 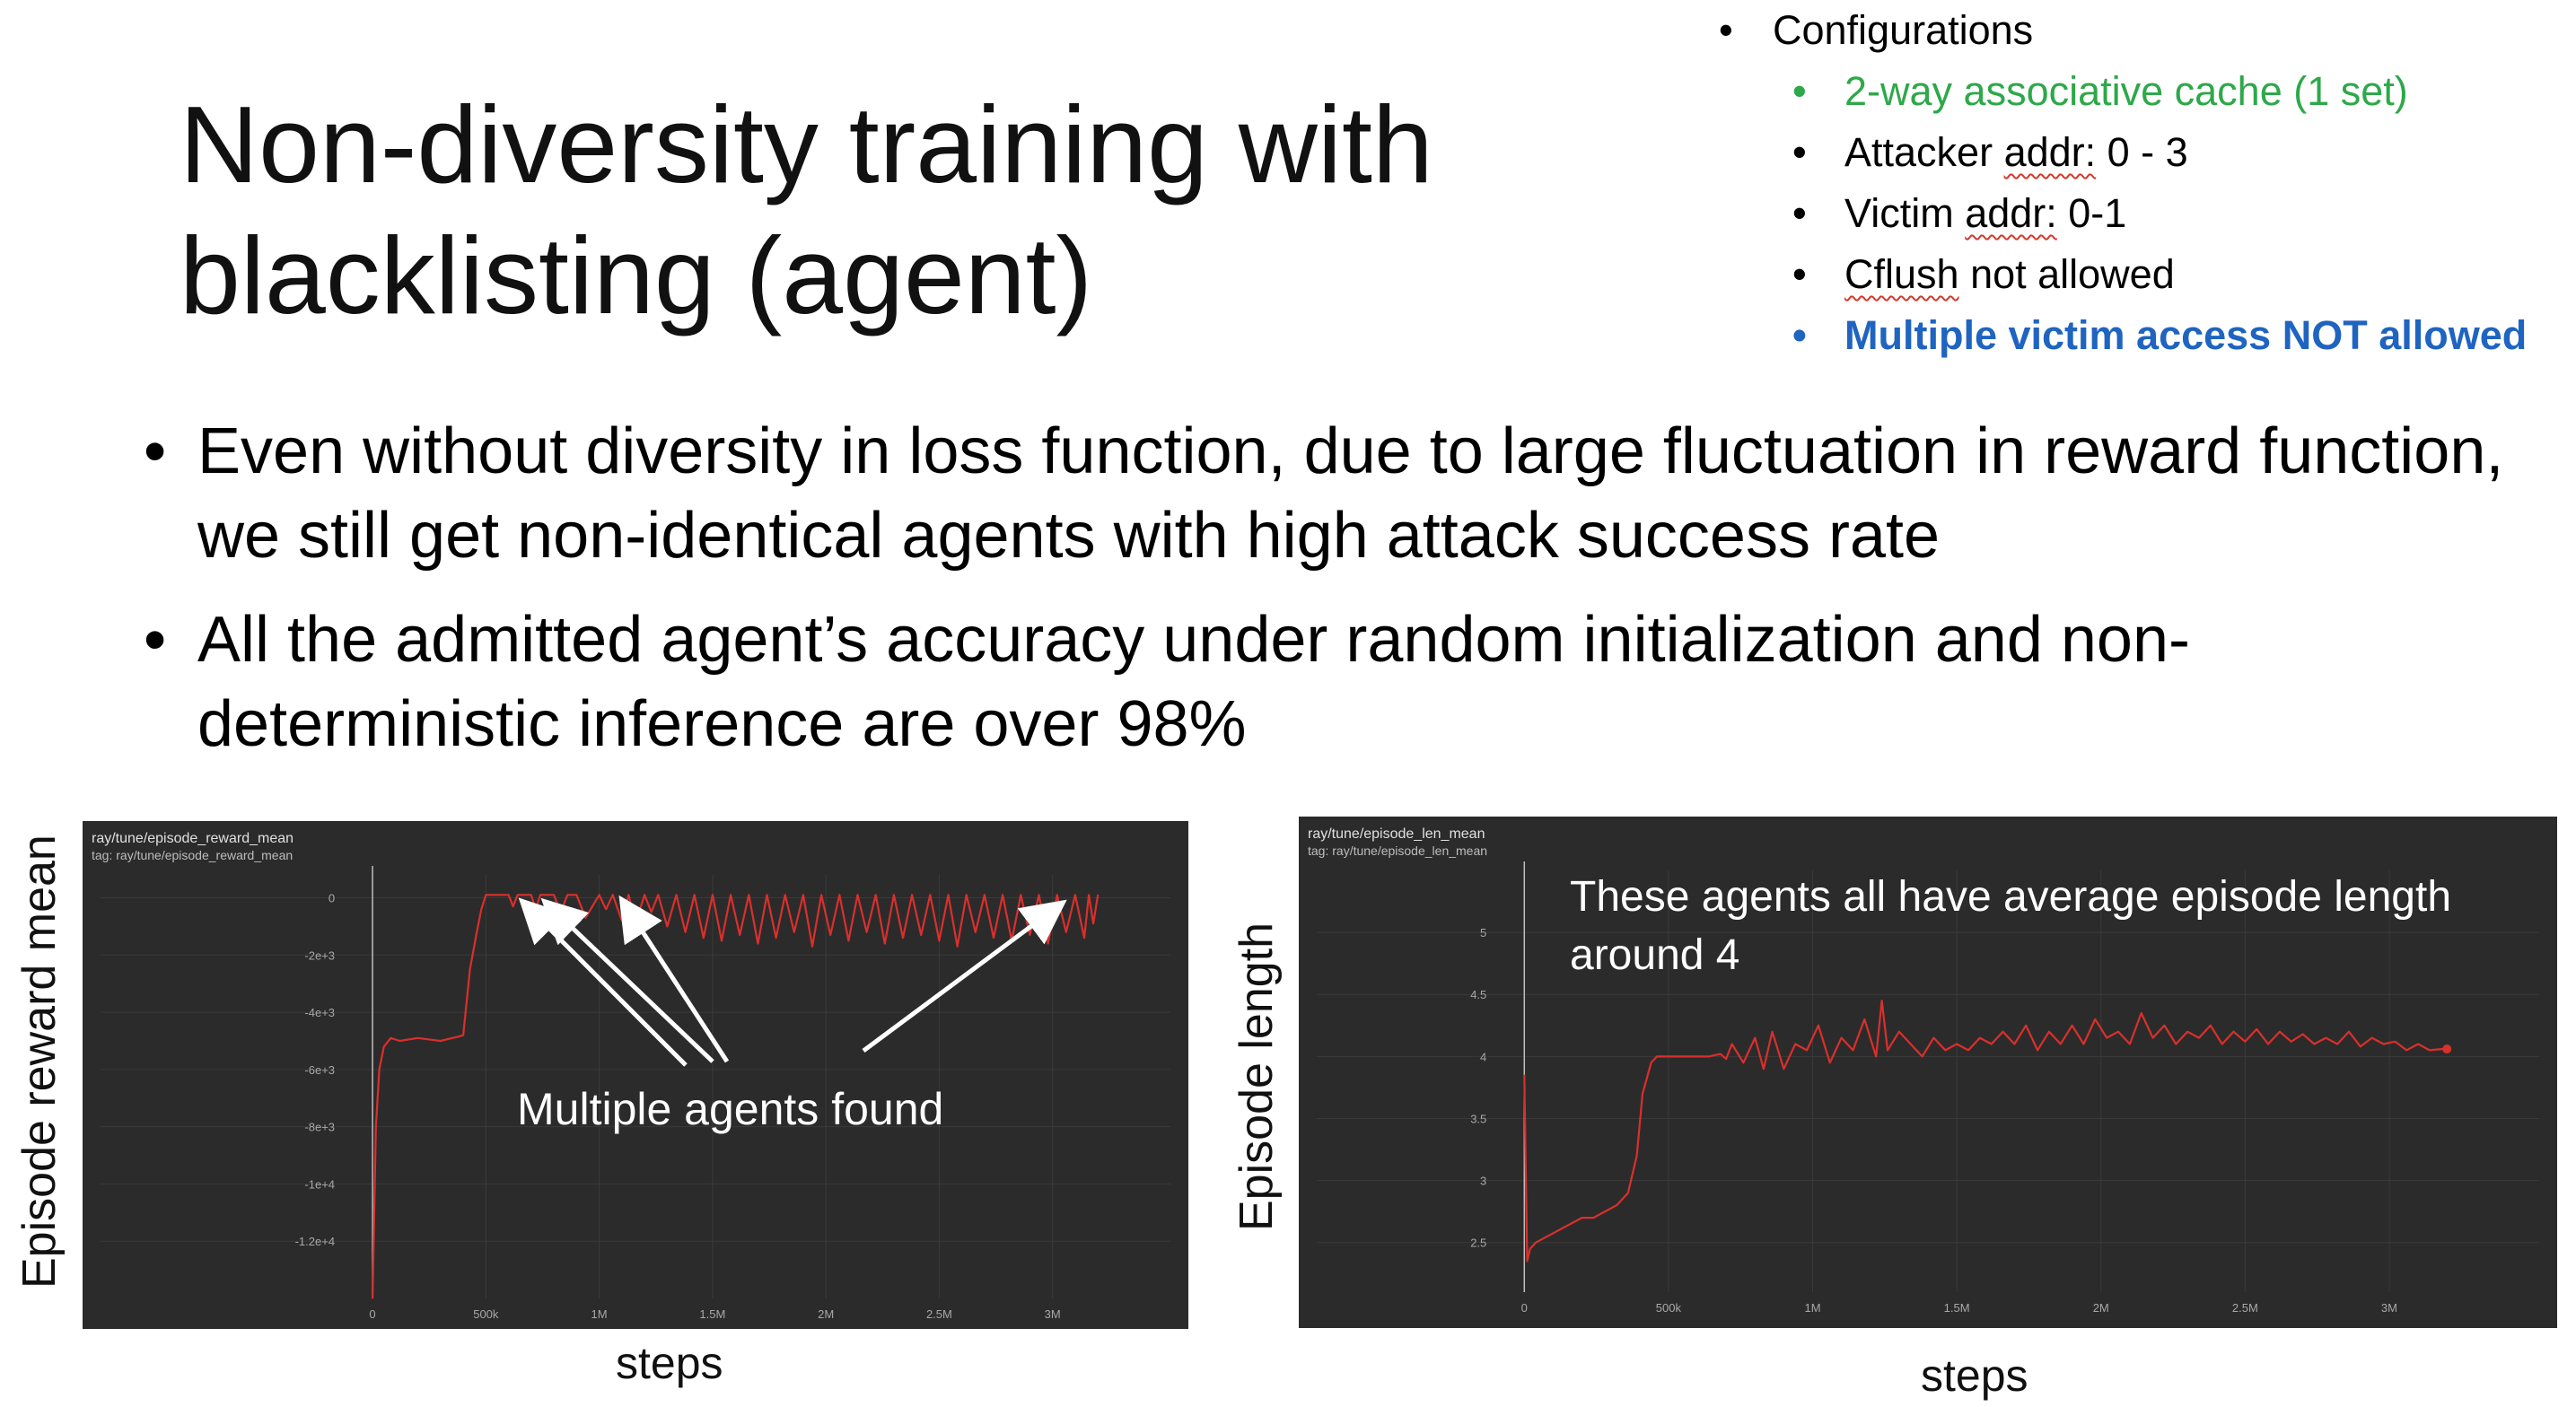 What do you see at coordinates (1655, 955) in the screenshot?
I see `annotation-episode-length: around 4` at bounding box center [1655, 955].